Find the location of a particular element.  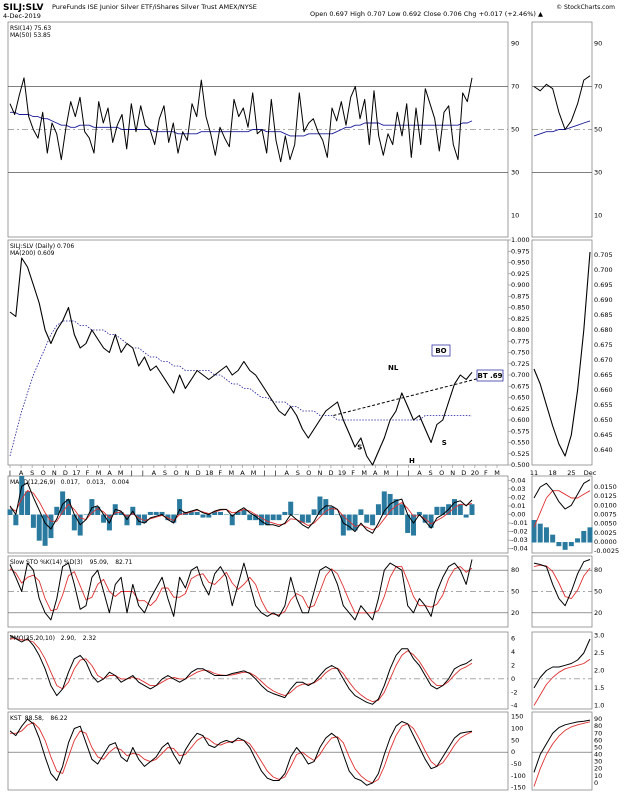

kst-legend-2: 86.22 is located at coordinates (58, 718).